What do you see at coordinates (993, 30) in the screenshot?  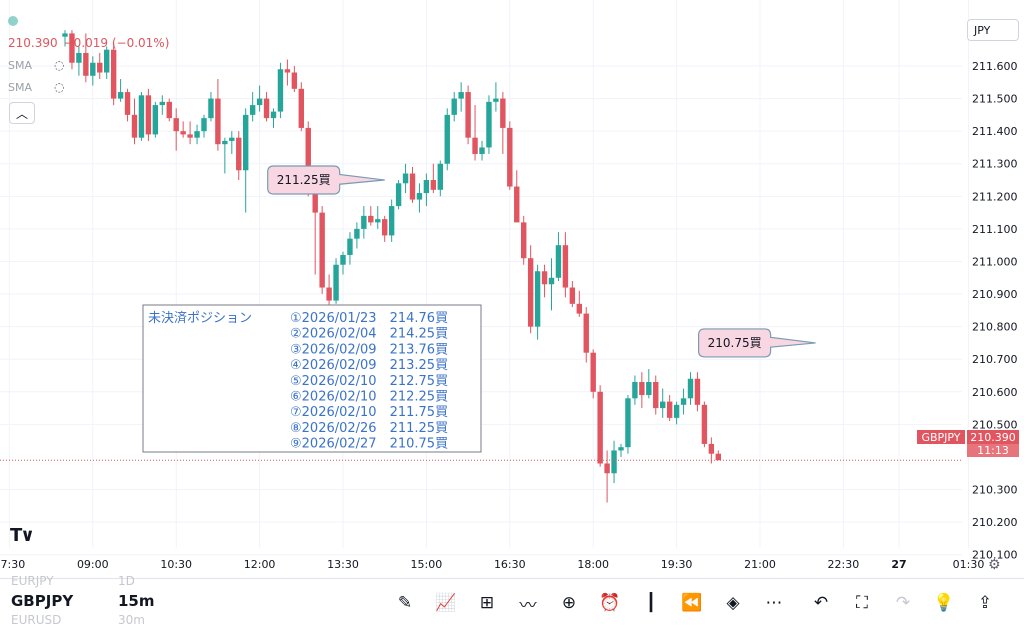 I see `currency-button: JPY` at bounding box center [993, 30].